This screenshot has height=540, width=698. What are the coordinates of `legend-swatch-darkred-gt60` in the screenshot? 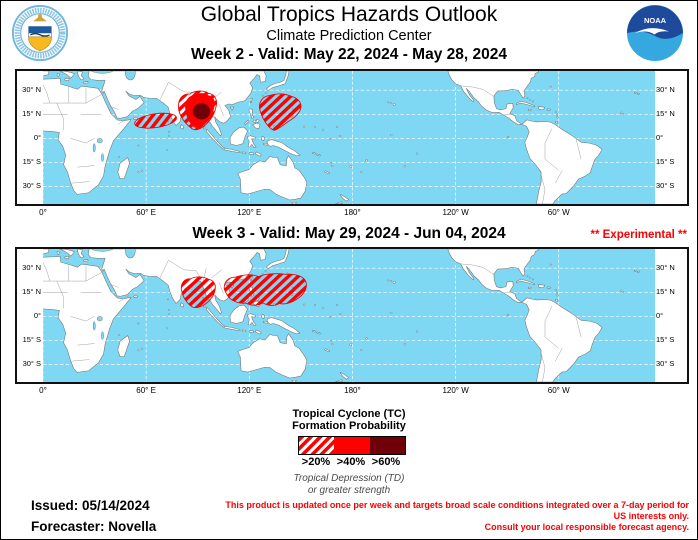 It's located at (387, 445).